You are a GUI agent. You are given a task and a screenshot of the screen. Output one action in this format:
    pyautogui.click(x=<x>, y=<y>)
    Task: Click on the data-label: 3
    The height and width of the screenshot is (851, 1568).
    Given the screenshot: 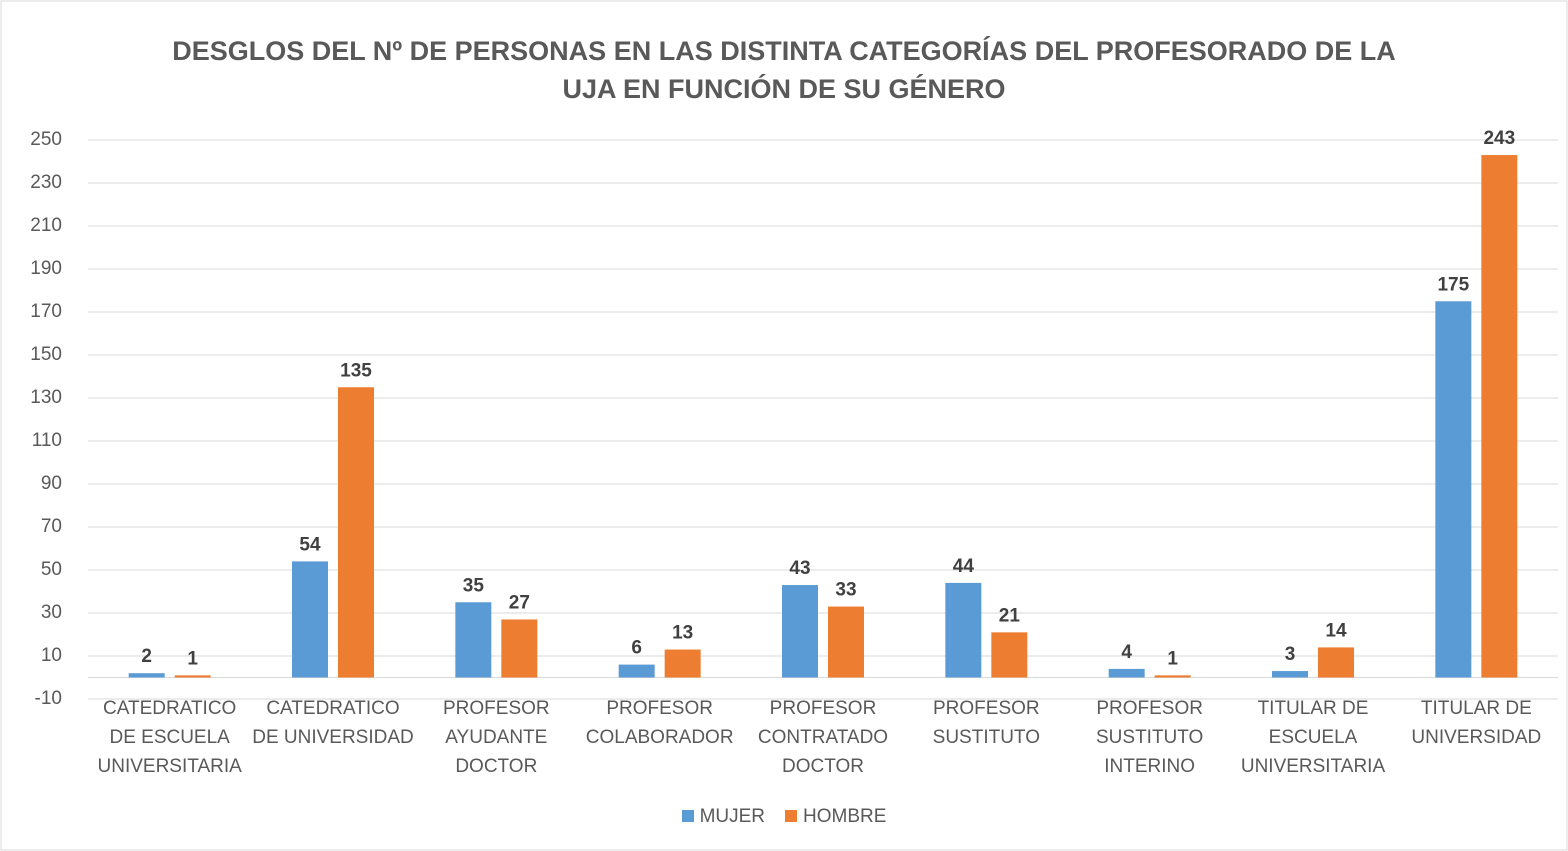 What is the action you would take?
    pyautogui.click(x=1290, y=654)
    